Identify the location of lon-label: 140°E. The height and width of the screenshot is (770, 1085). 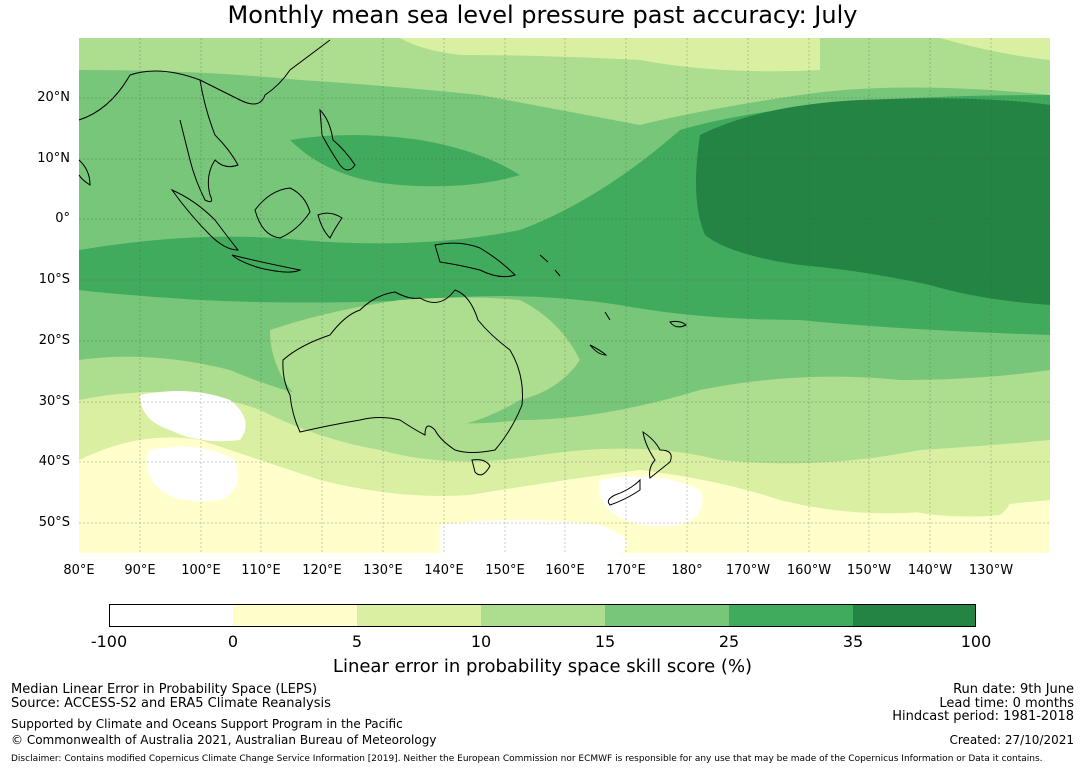
(444, 570).